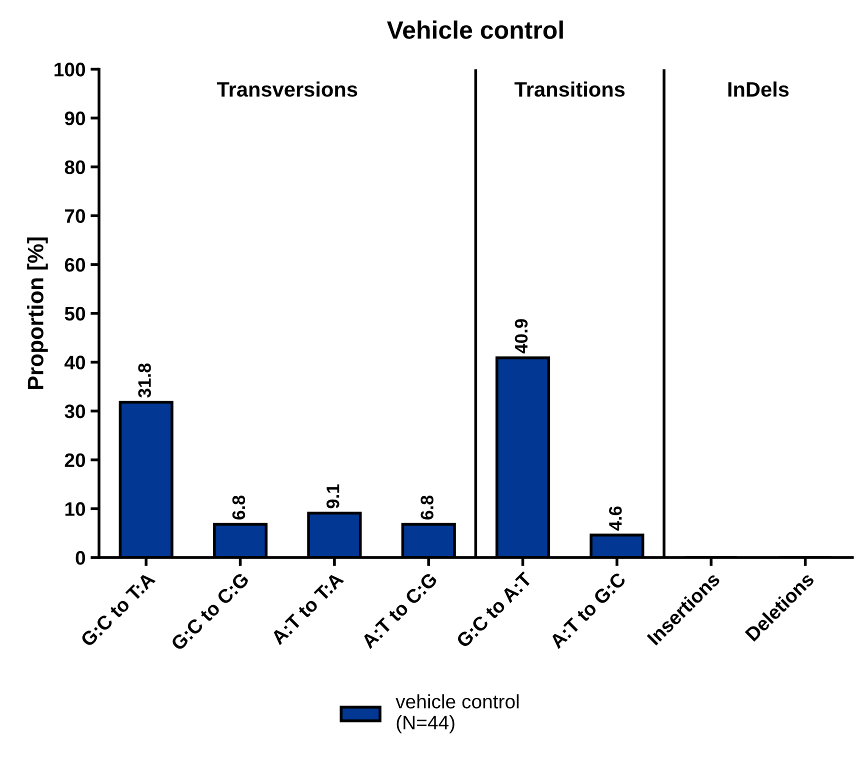 The image size is (861, 769). Describe the element at coordinates (307, 609) in the screenshot. I see `x-tick-label: A:T to T:A` at that location.